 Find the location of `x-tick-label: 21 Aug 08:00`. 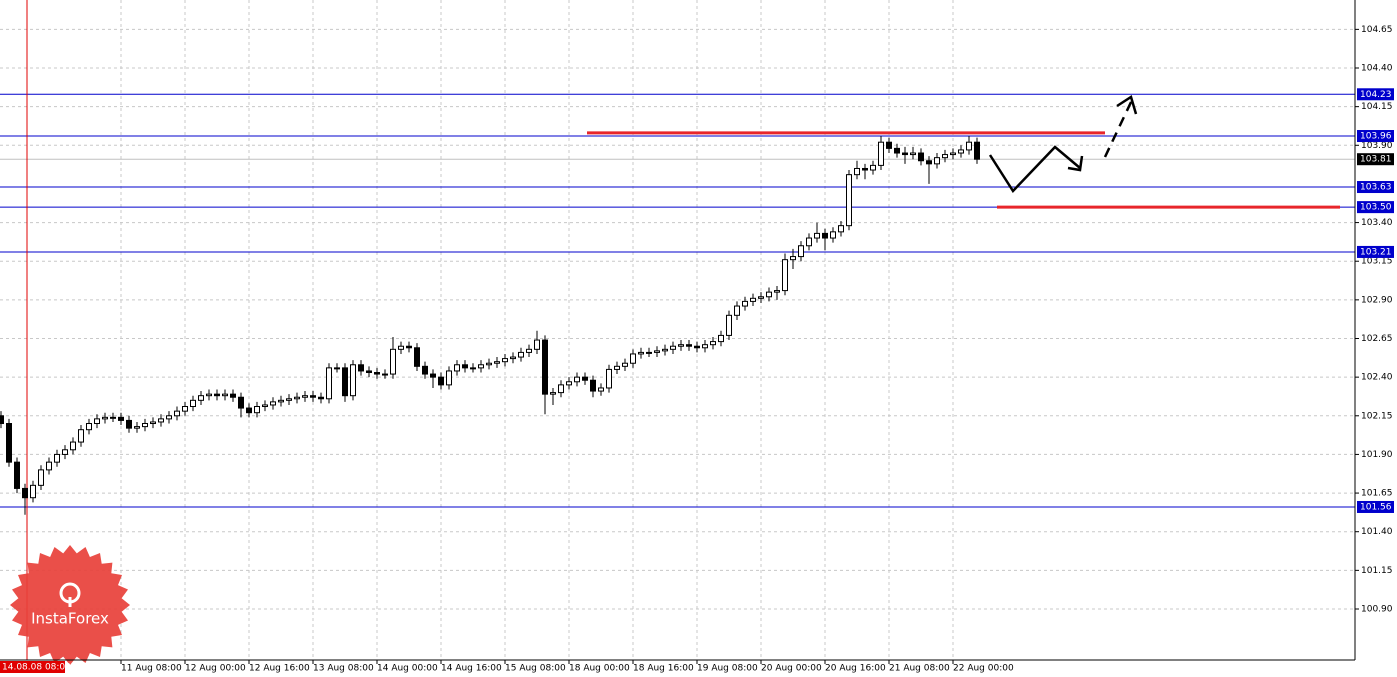

x-tick-label: 21 Aug 08:00 is located at coordinates (919, 669).